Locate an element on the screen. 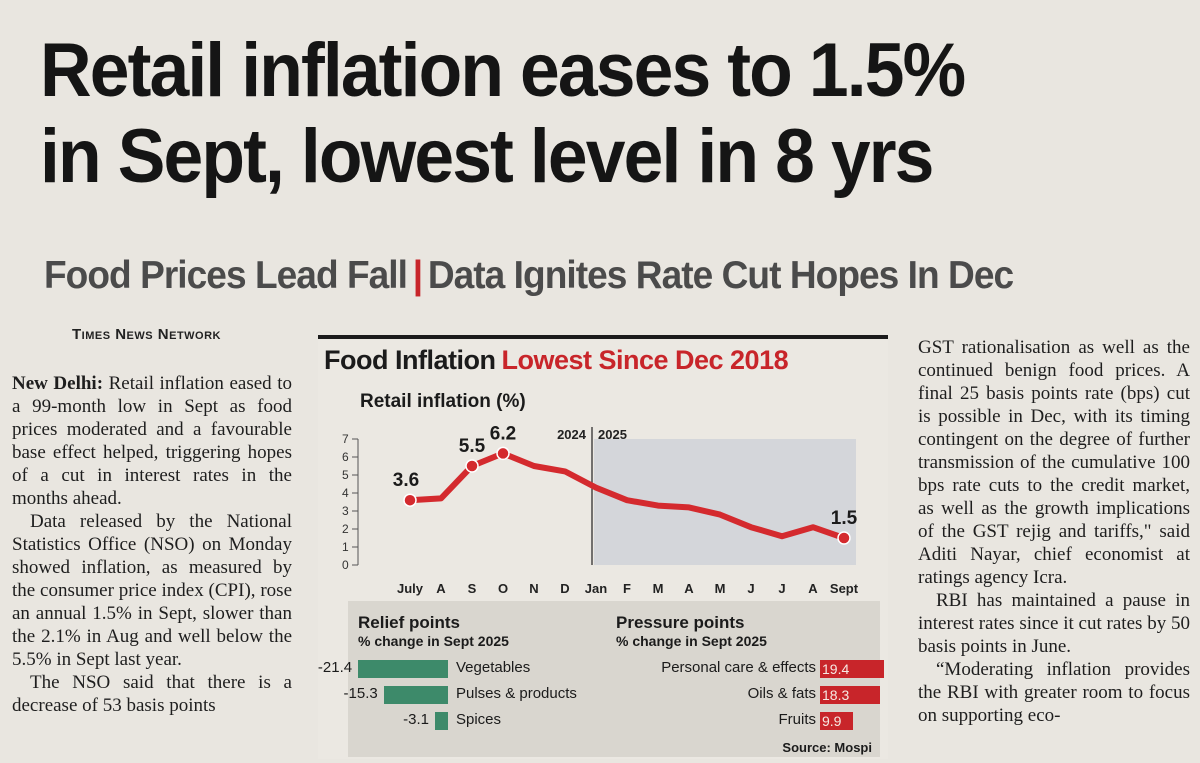 This screenshot has width=1200, height=763. x-tick-label: O is located at coordinates (503, 588).